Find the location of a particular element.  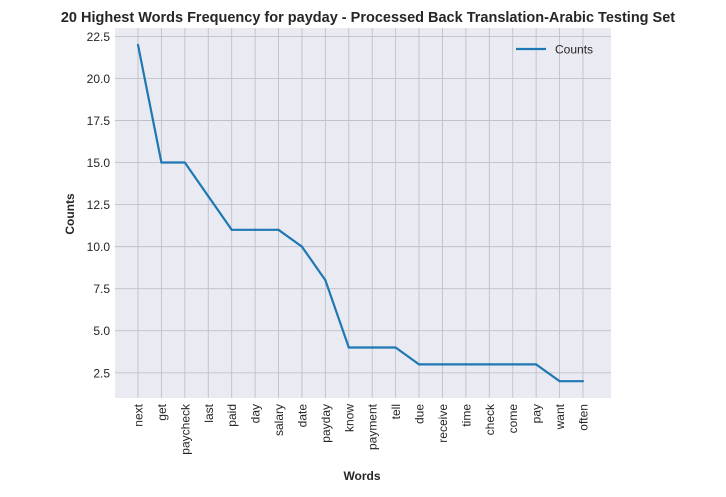

data-point-due is located at coordinates (419, 364).